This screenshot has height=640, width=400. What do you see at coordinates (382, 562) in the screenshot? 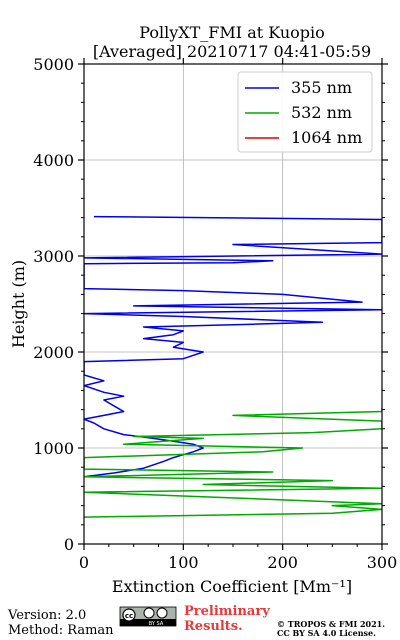
I see `x-tick-label: 300` at bounding box center [382, 562].